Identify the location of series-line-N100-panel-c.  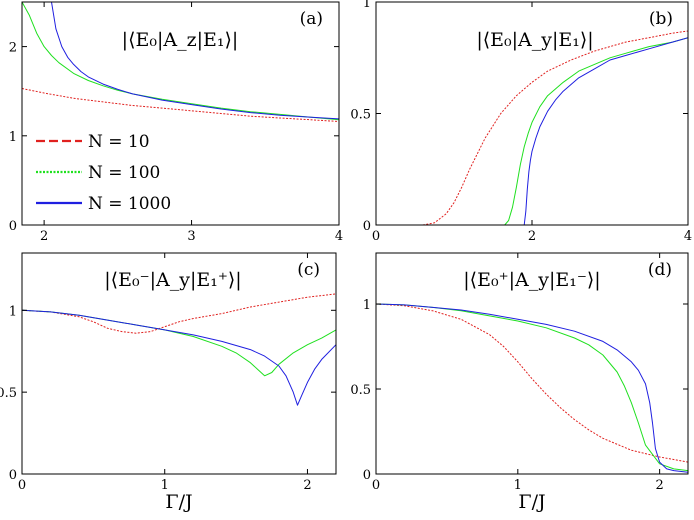
(179, 343).